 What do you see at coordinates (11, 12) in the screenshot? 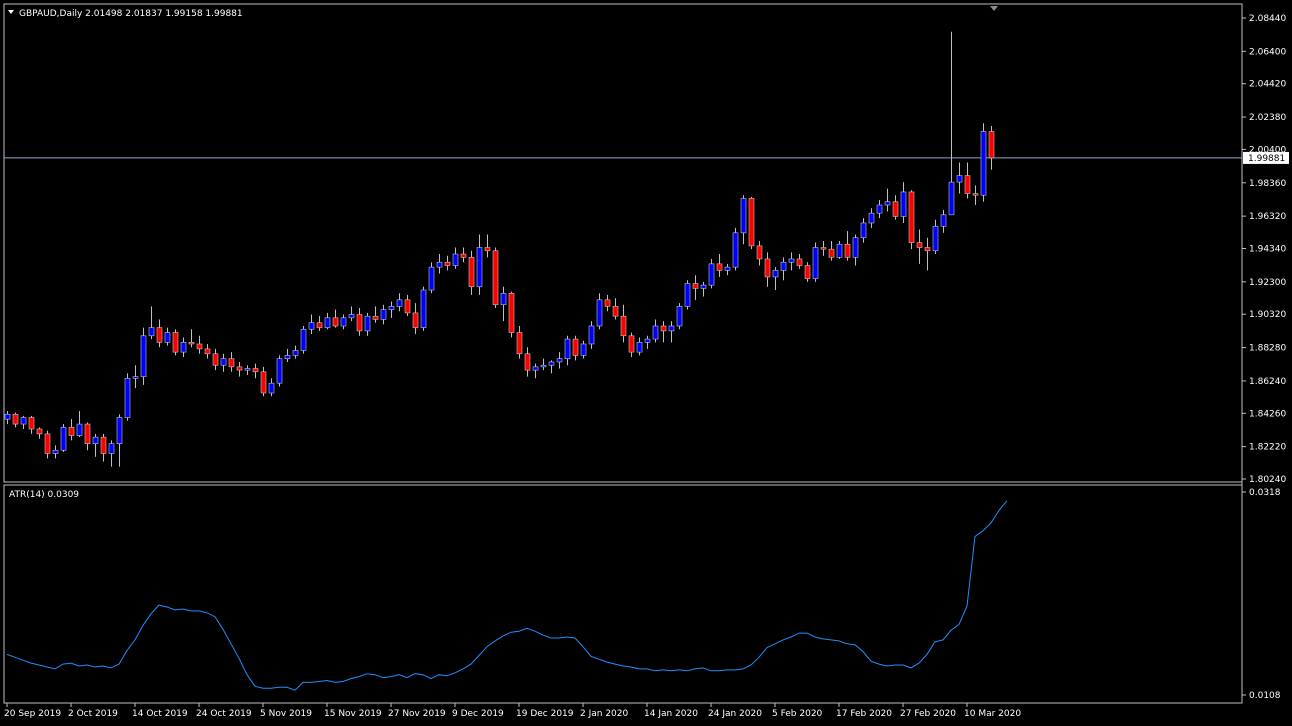
I see `triangle-down-icon` at bounding box center [11, 12].